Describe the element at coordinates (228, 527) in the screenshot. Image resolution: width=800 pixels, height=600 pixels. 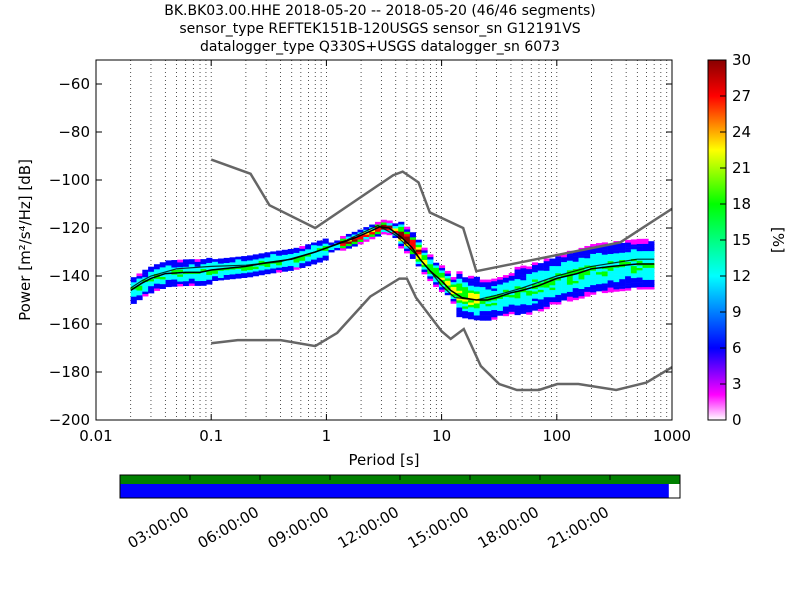
I see `timeline-tick-label: 06:00:00` at that location.